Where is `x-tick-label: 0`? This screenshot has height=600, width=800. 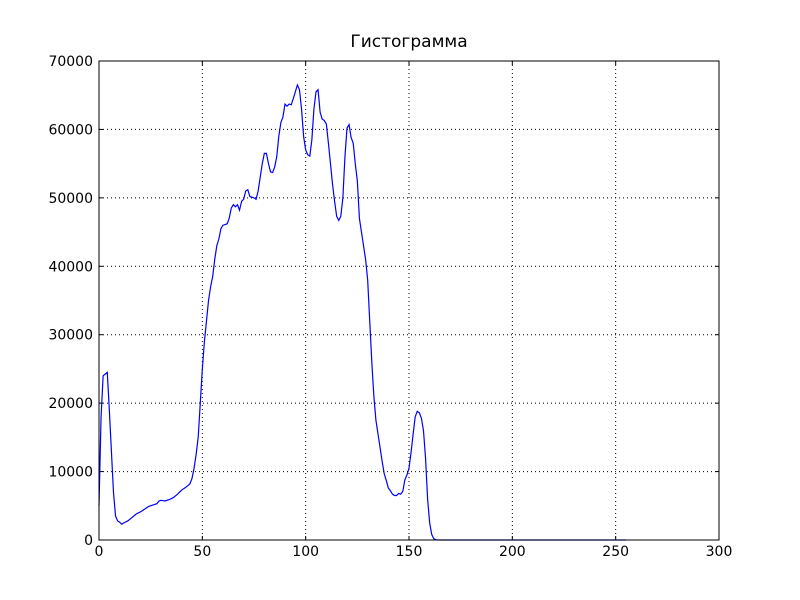 x-tick-label: 0 is located at coordinates (99, 552).